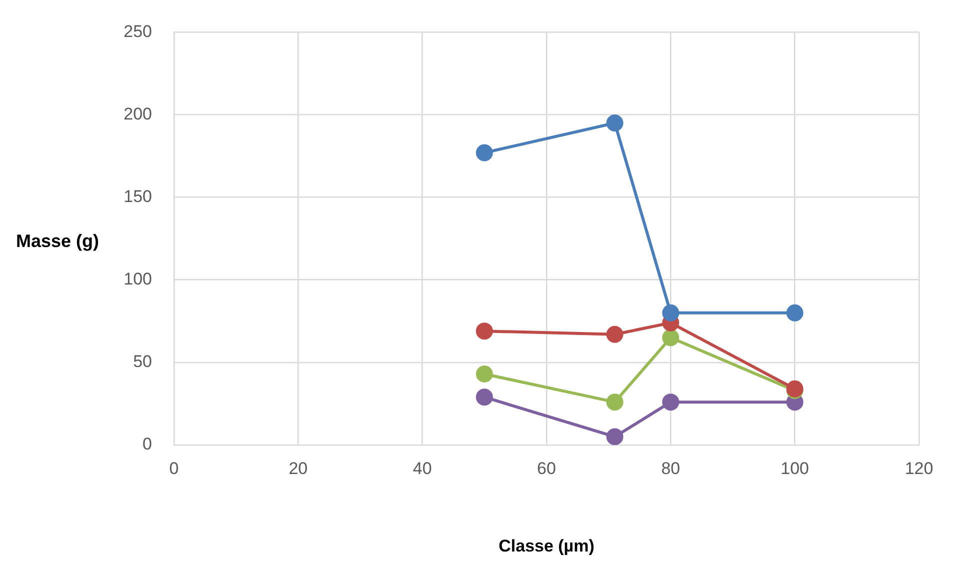 This screenshot has height=581, width=960. Describe the element at coordinates (174, 468) in the screenshot. I see `x-tick-label: 0` at that location.